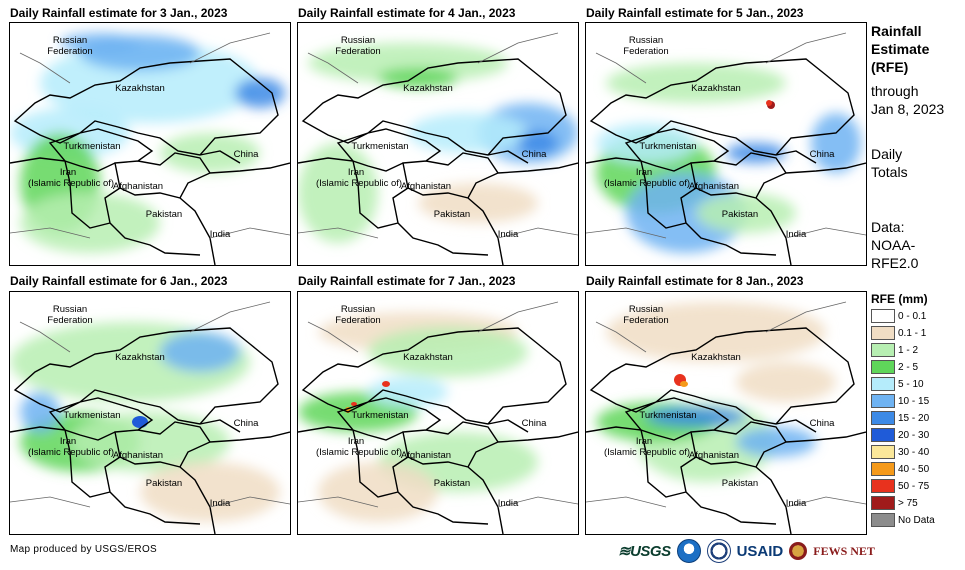 This screenshot has width=965, height=570. I want to click on legend-label: 15 - 20, so click(914, 418).